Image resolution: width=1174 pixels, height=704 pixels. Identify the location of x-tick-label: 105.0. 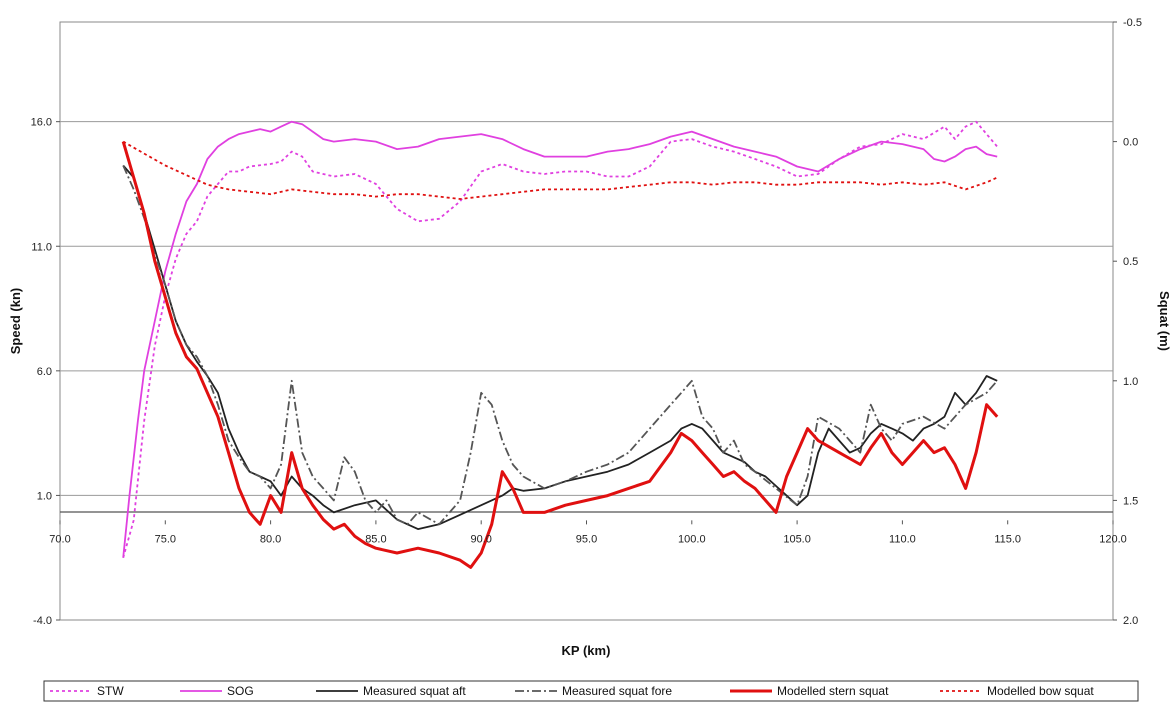
(797, 539).